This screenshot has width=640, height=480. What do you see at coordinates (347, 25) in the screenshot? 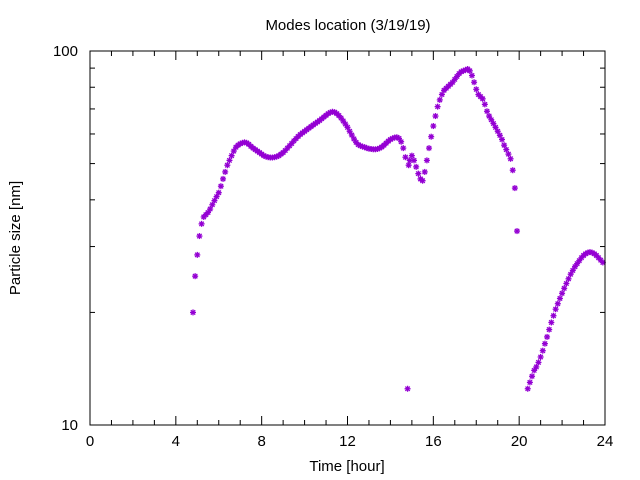
I see `chart-title: Modes location (3/19/19)` at bounding box center [347, 25].